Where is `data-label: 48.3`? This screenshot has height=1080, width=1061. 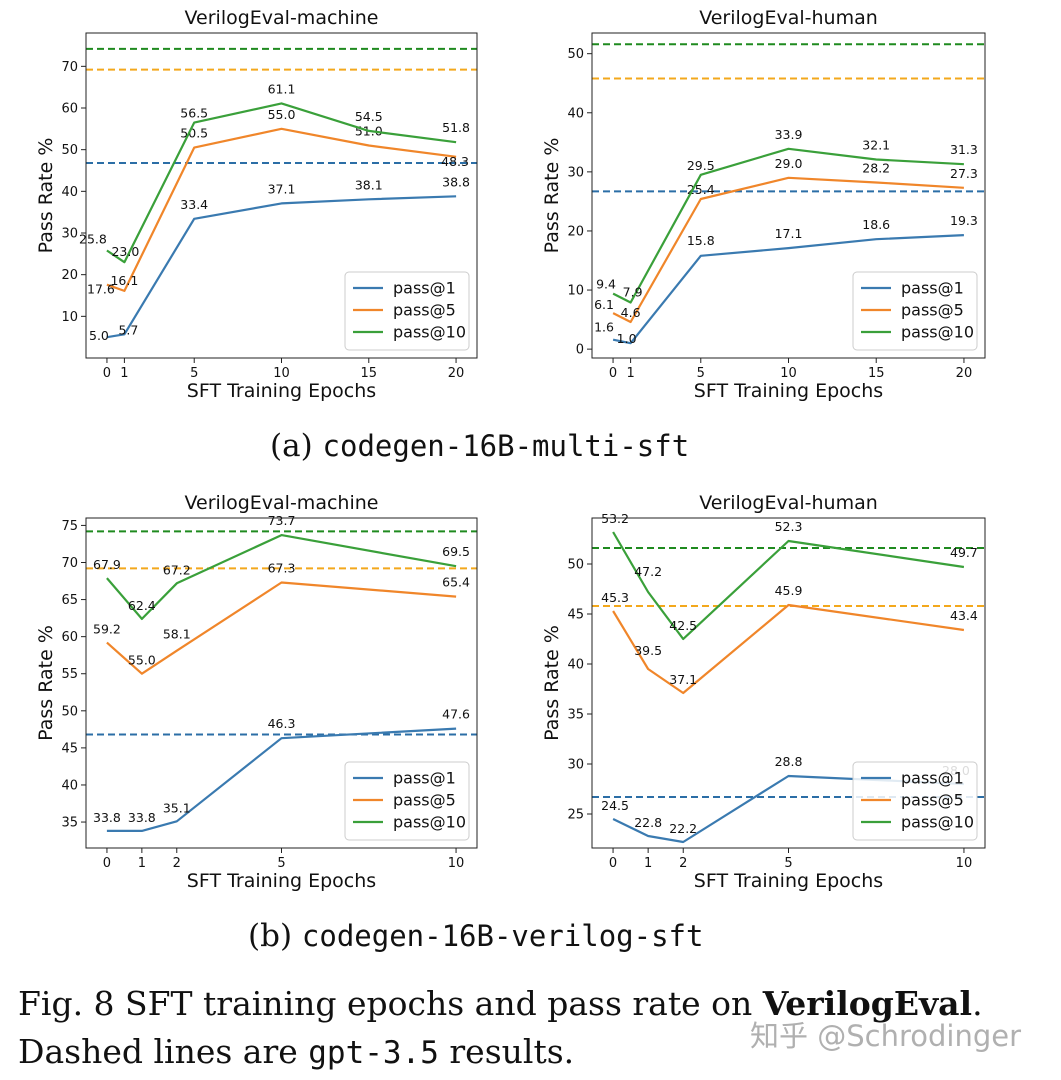
data-label: 48.3 is located at coordinates (455, 161).